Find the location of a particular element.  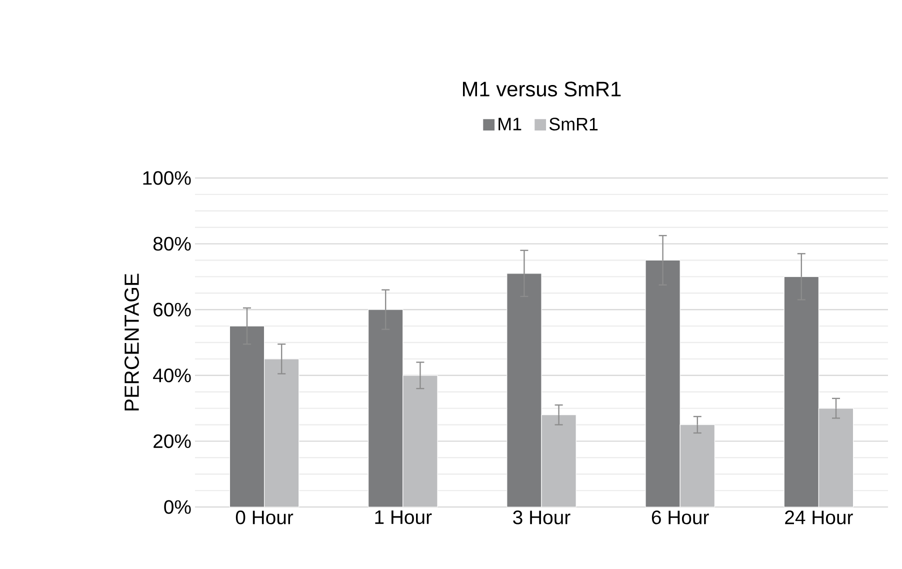

chart-title: M1 versus SmR1 is located at coordinates (542, 89).